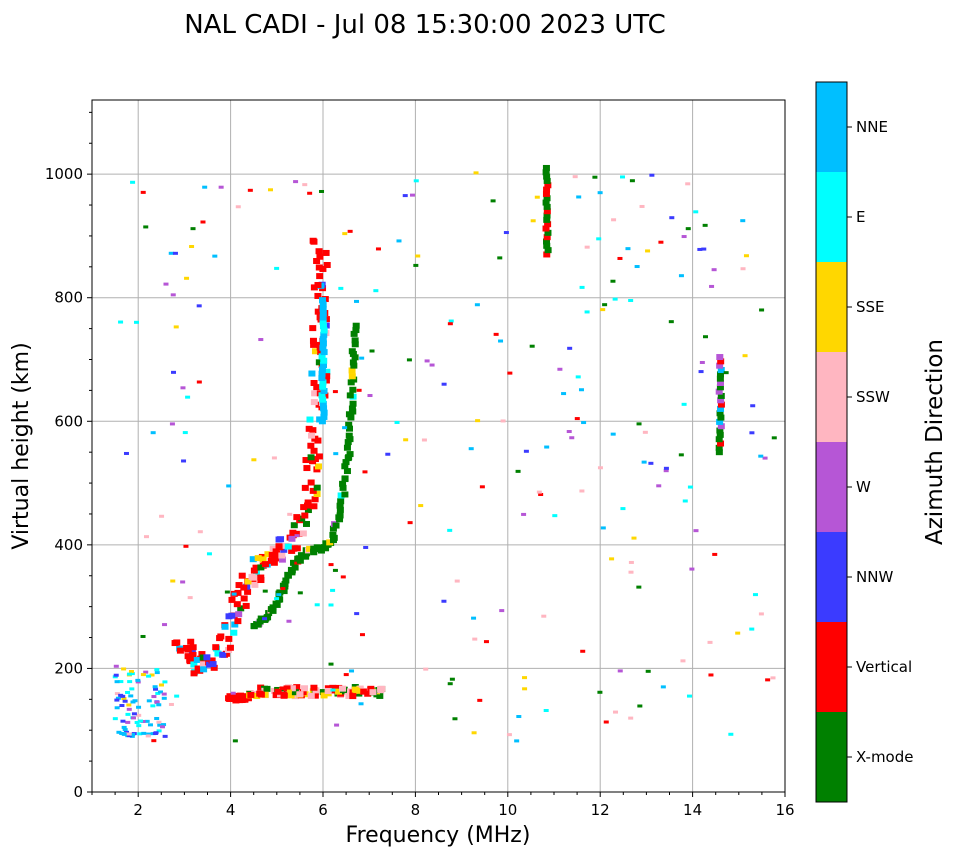 The height and width of the screenshot is (857, 958). I want to click on colorbar-frame, so click(831, 442).